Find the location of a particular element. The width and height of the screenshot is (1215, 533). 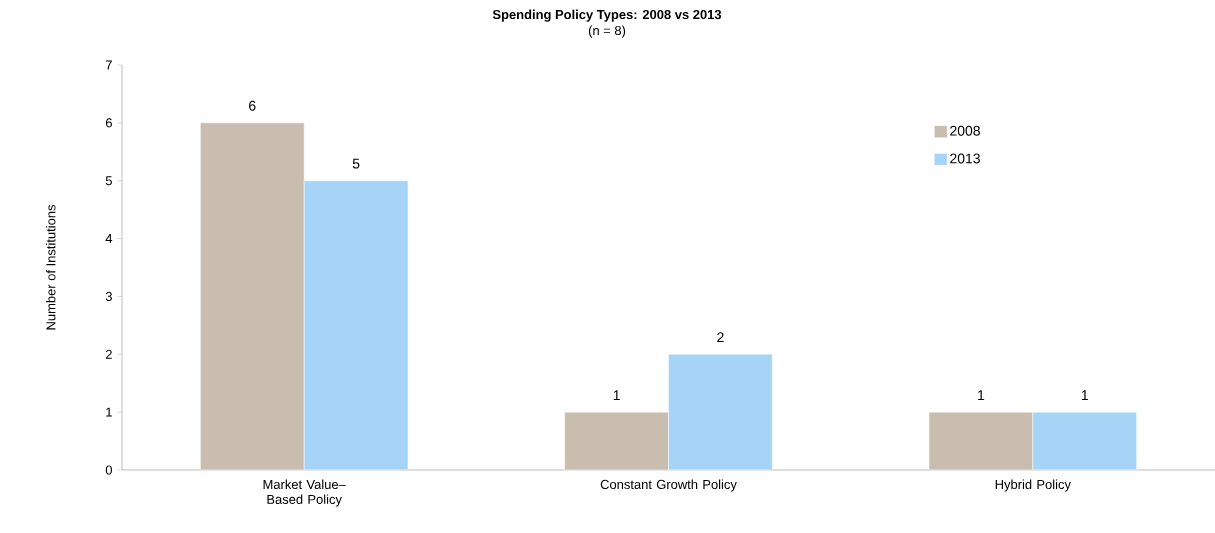

y-axis-title: Number of Institutions is located at coordinates (50, 267).